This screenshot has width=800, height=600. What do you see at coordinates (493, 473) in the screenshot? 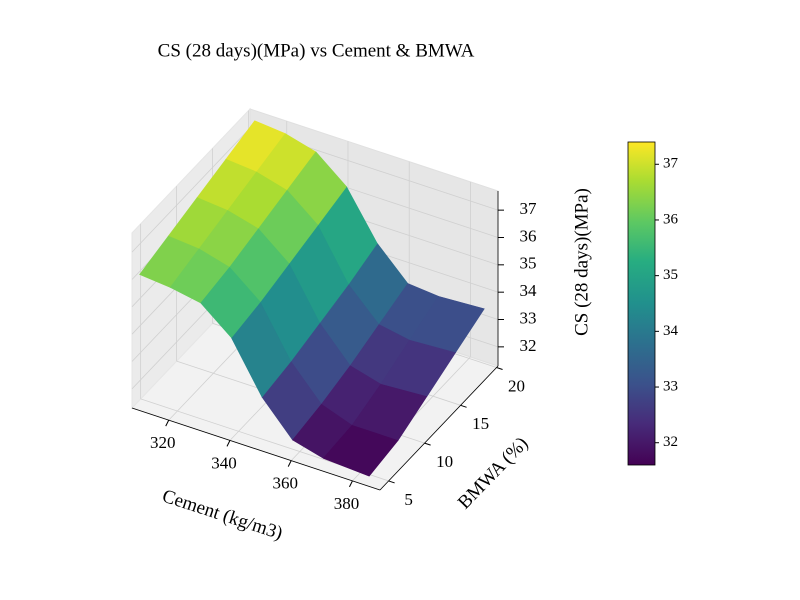
I see `y-axis-label: BMWA (%)` at bounding box center [493, 473].